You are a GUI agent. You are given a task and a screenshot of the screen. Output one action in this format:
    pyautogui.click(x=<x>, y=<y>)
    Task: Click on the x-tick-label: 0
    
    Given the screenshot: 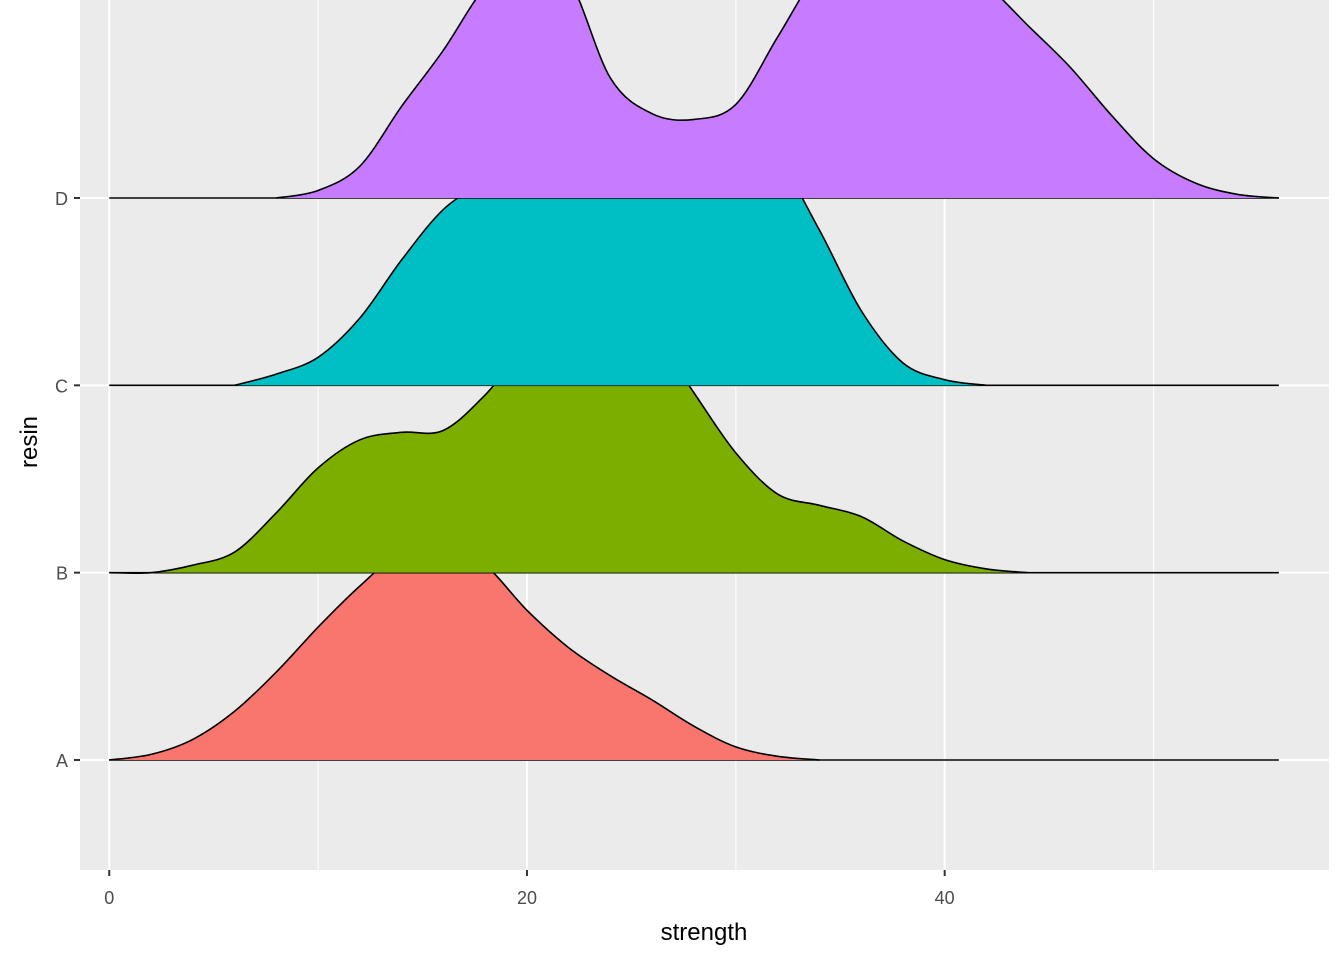 What is the action you would take?
    pyautogui.click(x=109, y=898)
    